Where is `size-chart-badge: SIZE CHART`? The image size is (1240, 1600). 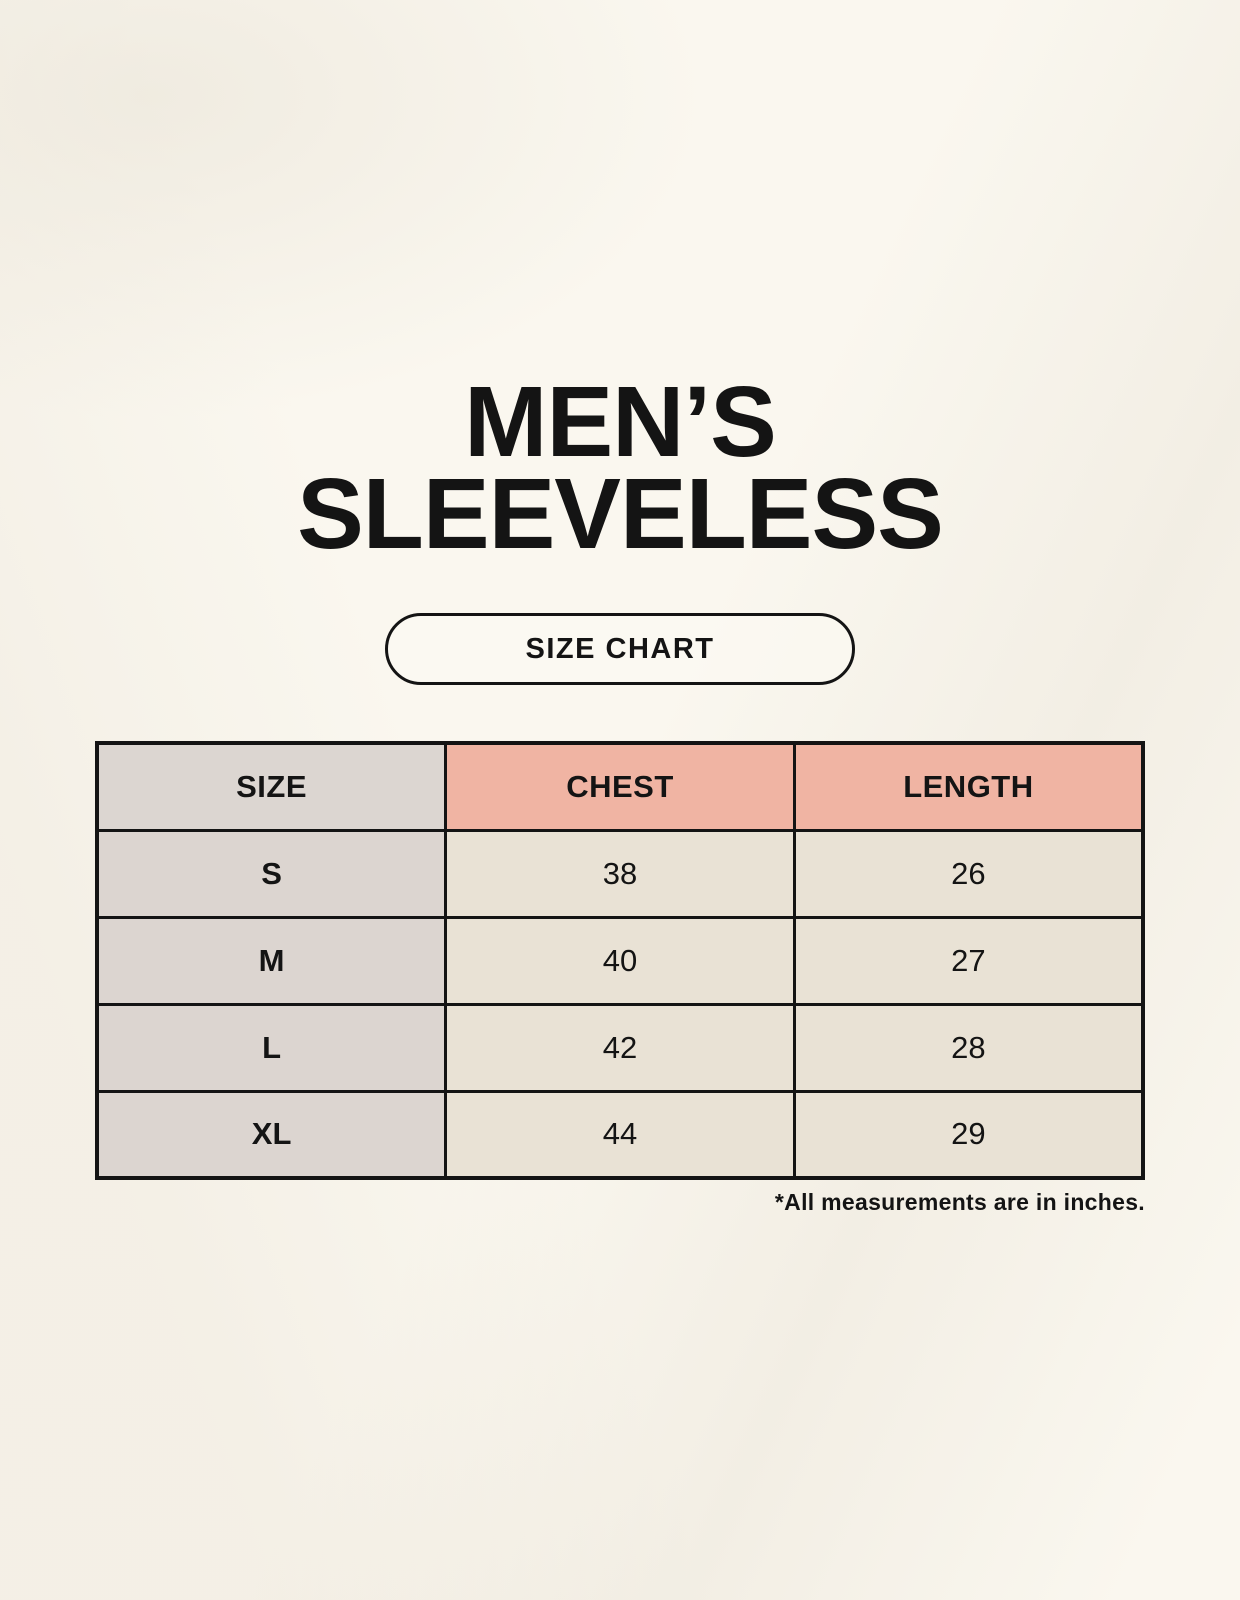
size-chart-badge: SIZE CHART is located at coordinates (620, 649).